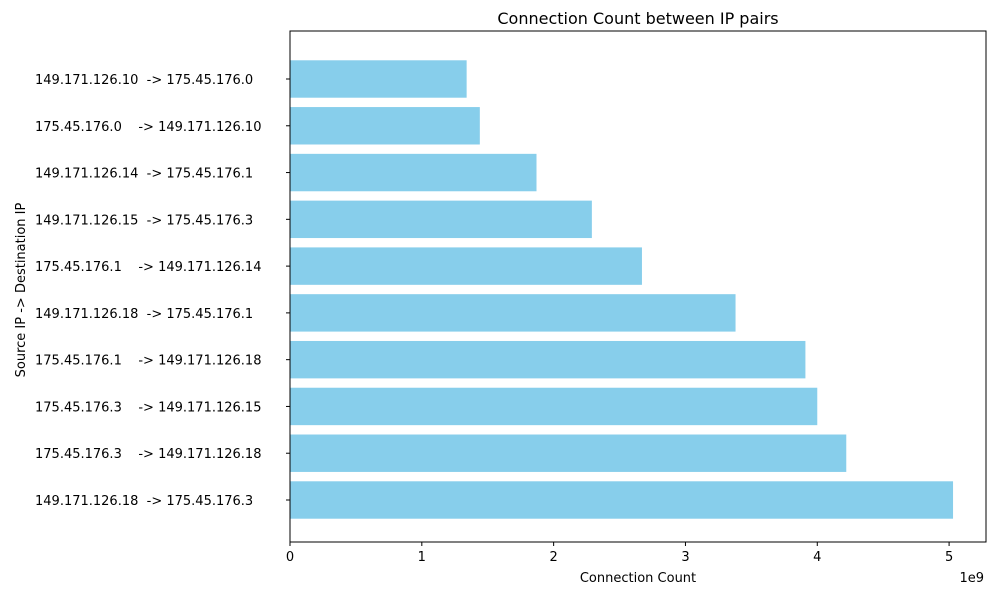  What do you see at coordinates (152, 454) in the screenshot?
I see `y-tick-label: 175.45.176.3 -> 149.171.126.18` at bounding box center [152, 454].